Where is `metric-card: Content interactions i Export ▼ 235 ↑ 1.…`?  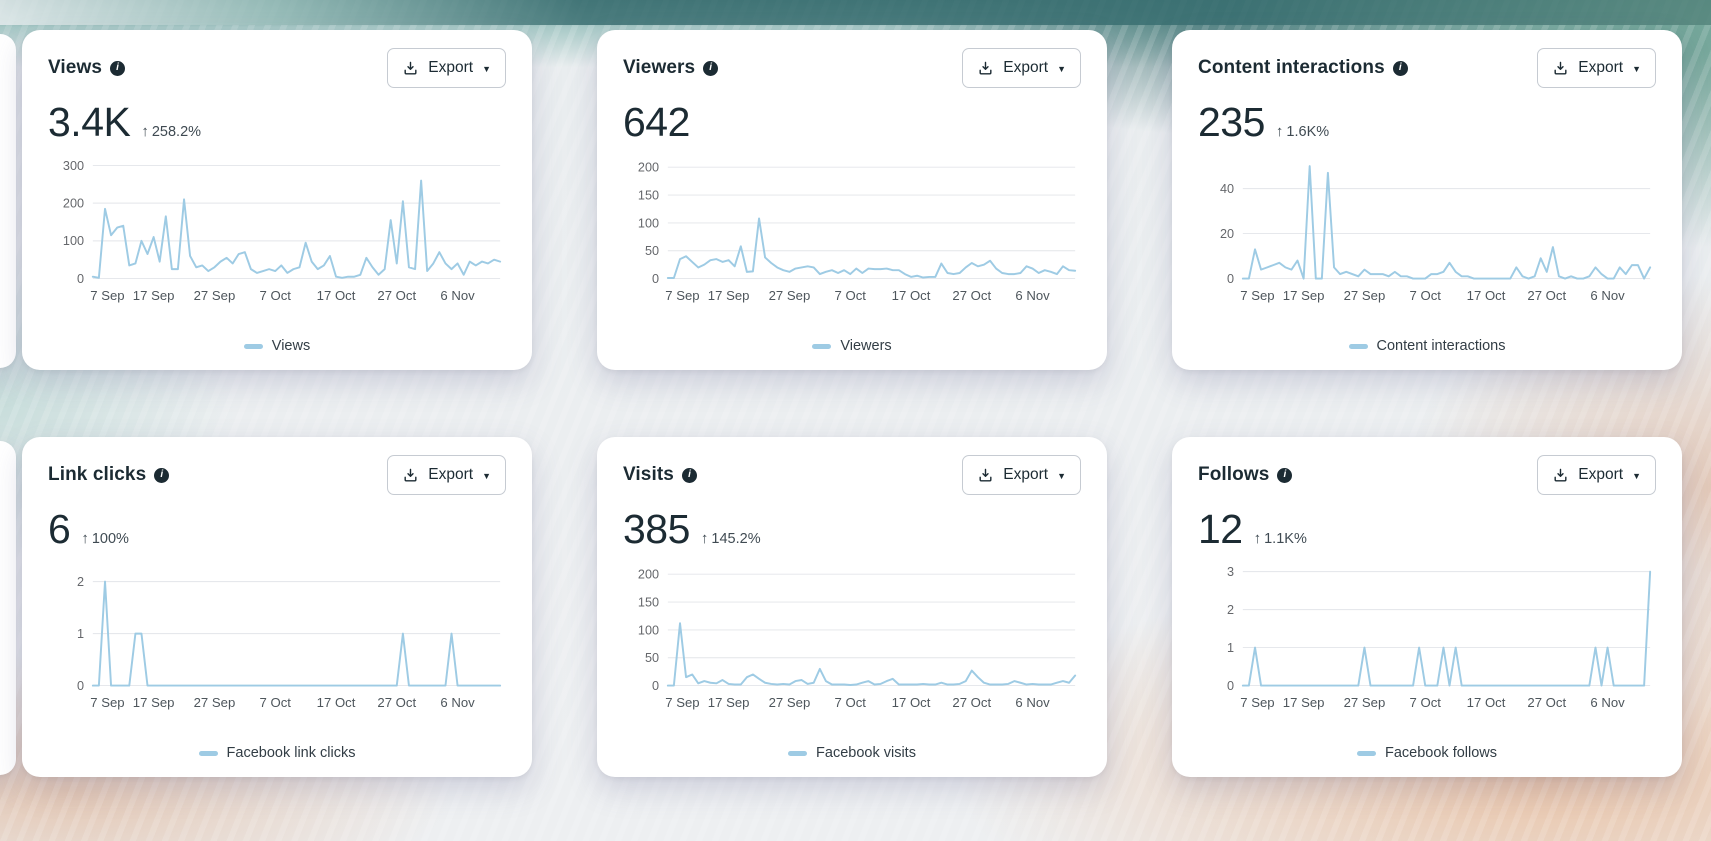 metric-card: Content interactions i Export ▼ 235 ↑ 1.… is located at coordinates (1427, 200).